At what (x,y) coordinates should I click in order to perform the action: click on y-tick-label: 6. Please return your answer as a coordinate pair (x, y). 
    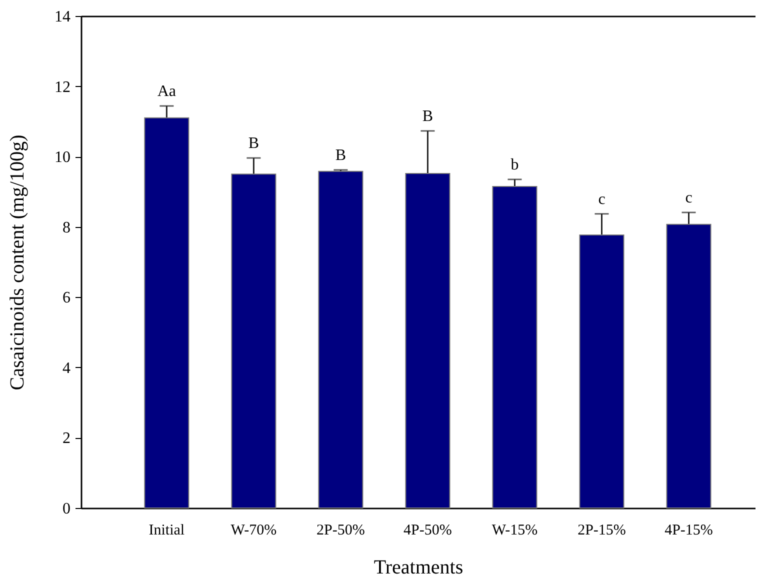
    Looking at the image, I should click on (66, 298).